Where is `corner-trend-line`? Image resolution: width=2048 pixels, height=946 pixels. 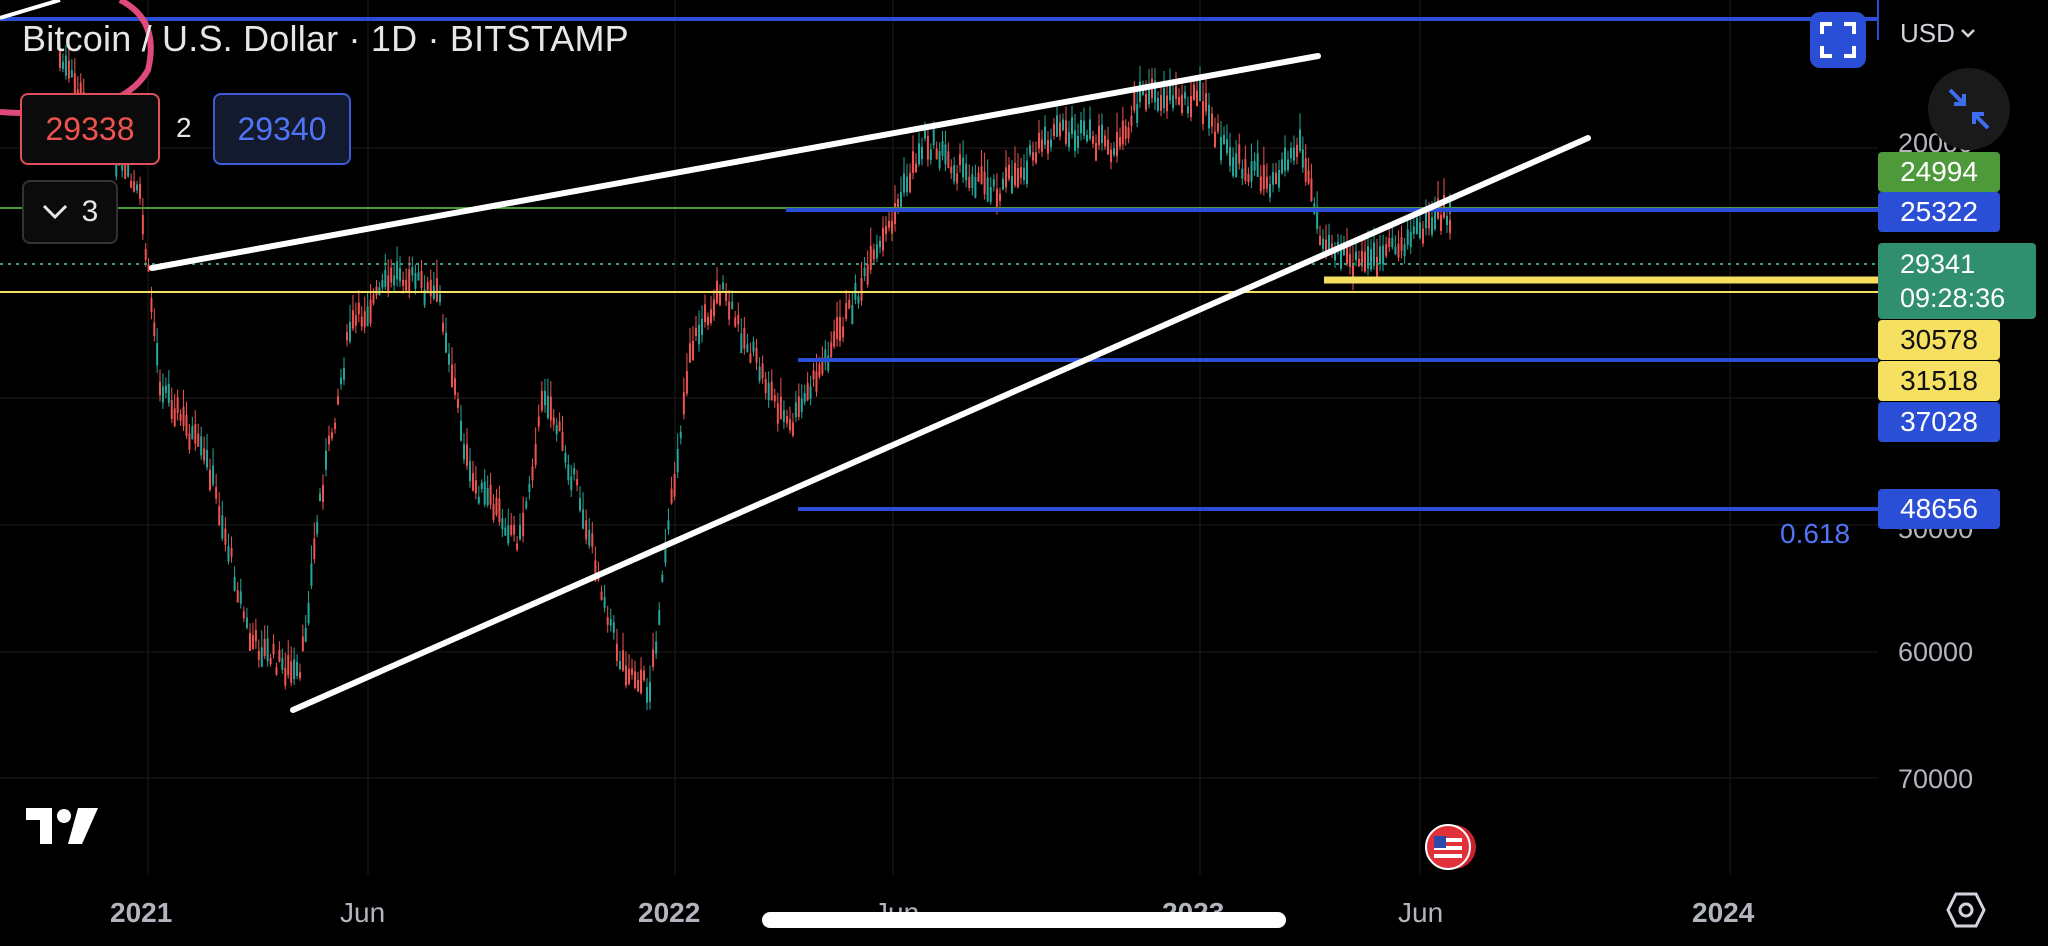
corner-trend-line is located at coordinates (30, 10).